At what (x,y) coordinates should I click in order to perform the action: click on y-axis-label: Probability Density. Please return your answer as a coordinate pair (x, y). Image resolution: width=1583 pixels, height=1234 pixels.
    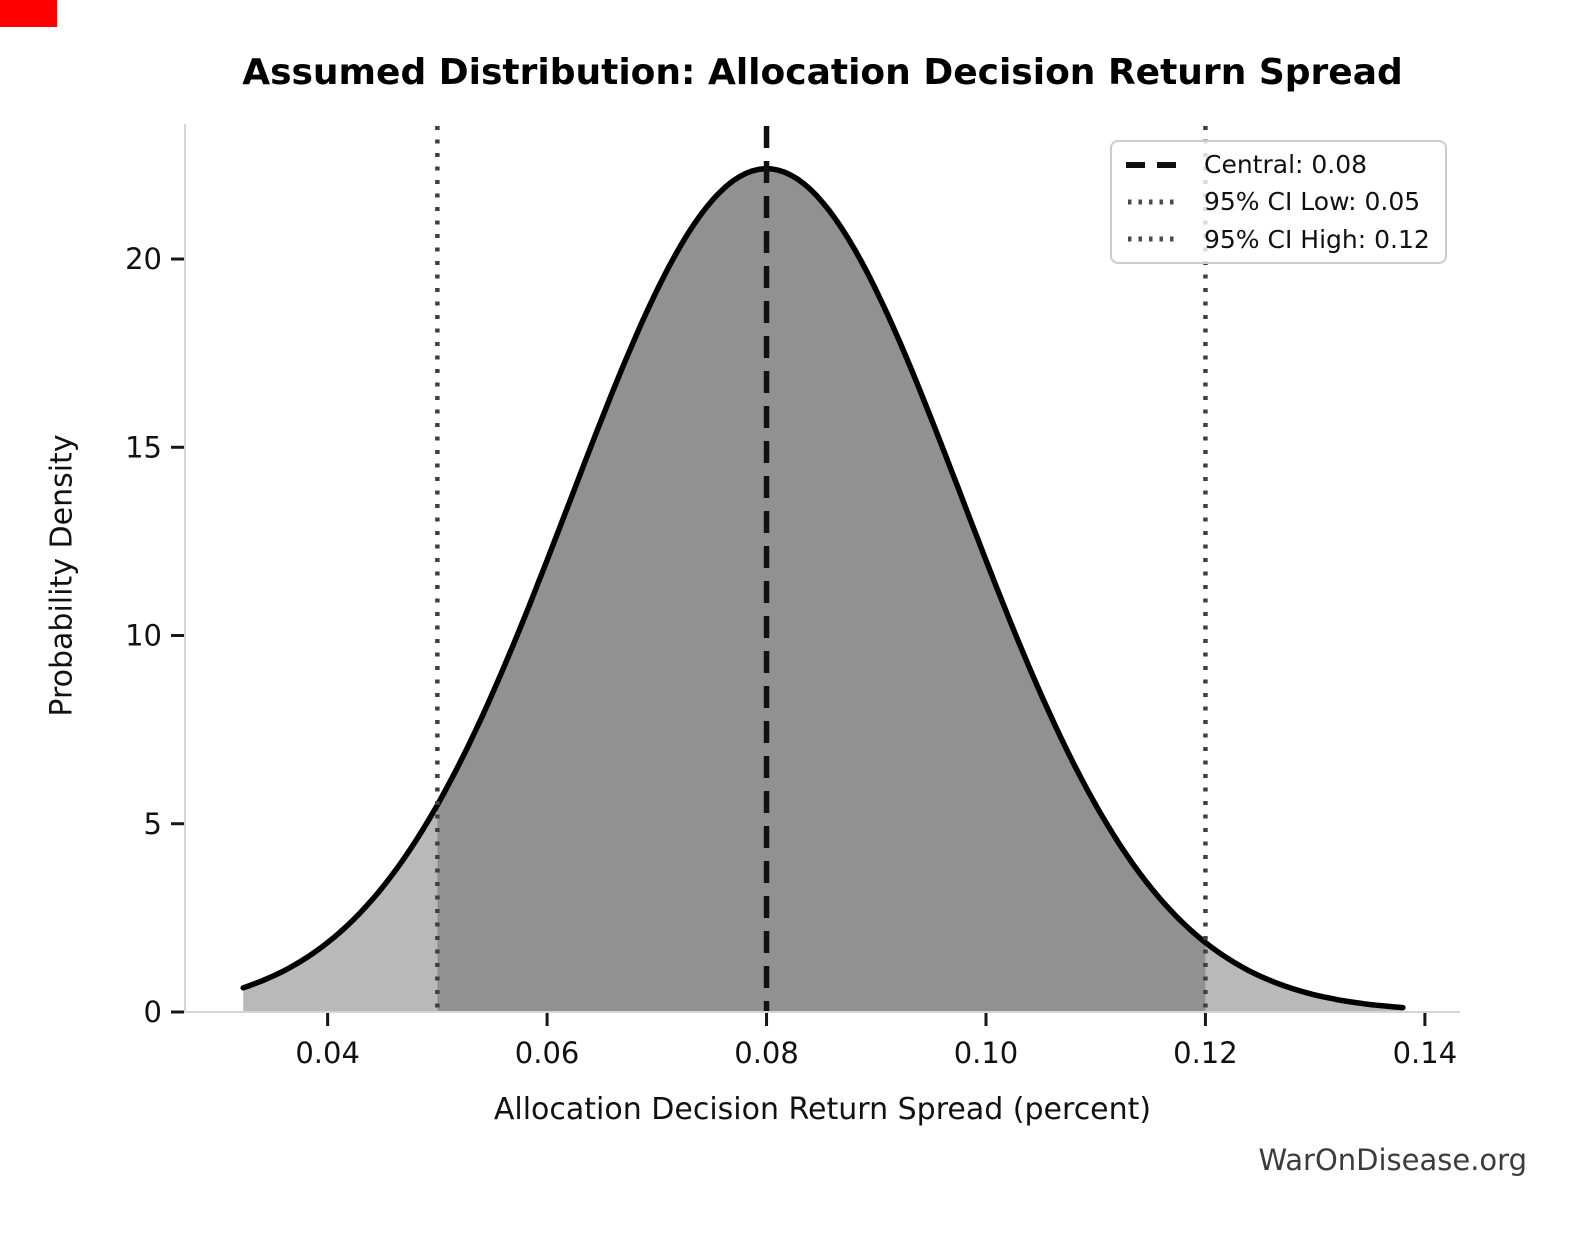
    Looking at the image, I should click on (62, 575).